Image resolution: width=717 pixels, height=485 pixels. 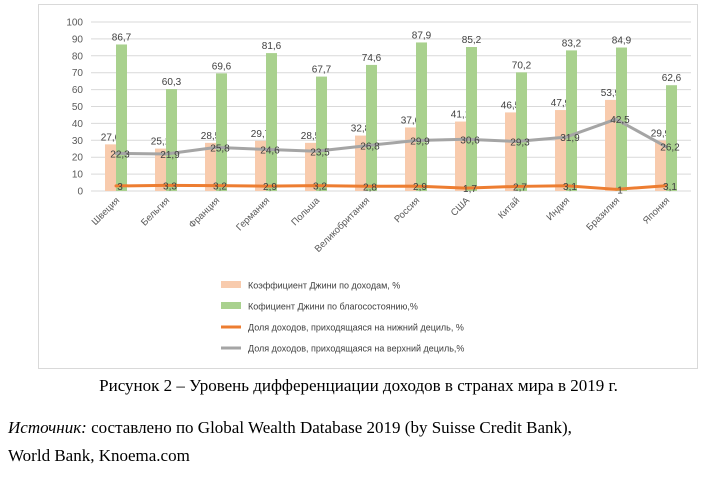 What do you see at coordinates (99, 455) in the screenshot?
I see `source-text-2: World Bank, Knoema.com` at bounding box center [99, 455].